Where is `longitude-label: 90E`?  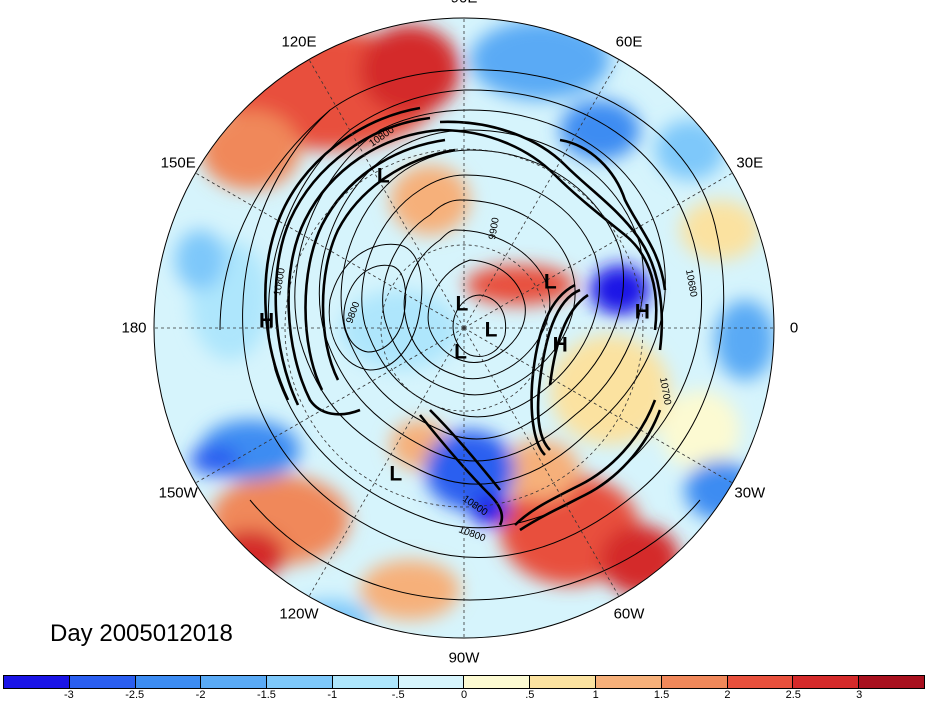
longitude-label: 90E is located at coordinates (464, 3).